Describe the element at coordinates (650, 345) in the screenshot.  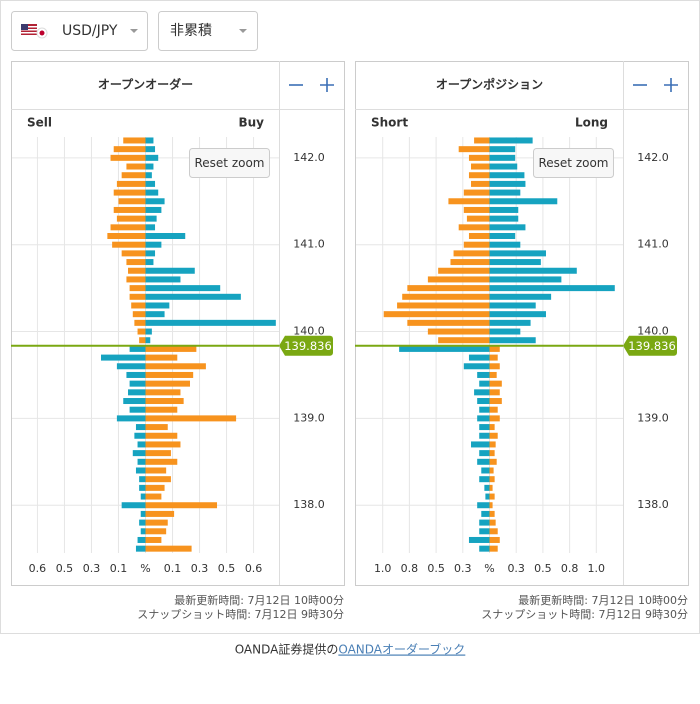
I see `current-price-tag` at that location.